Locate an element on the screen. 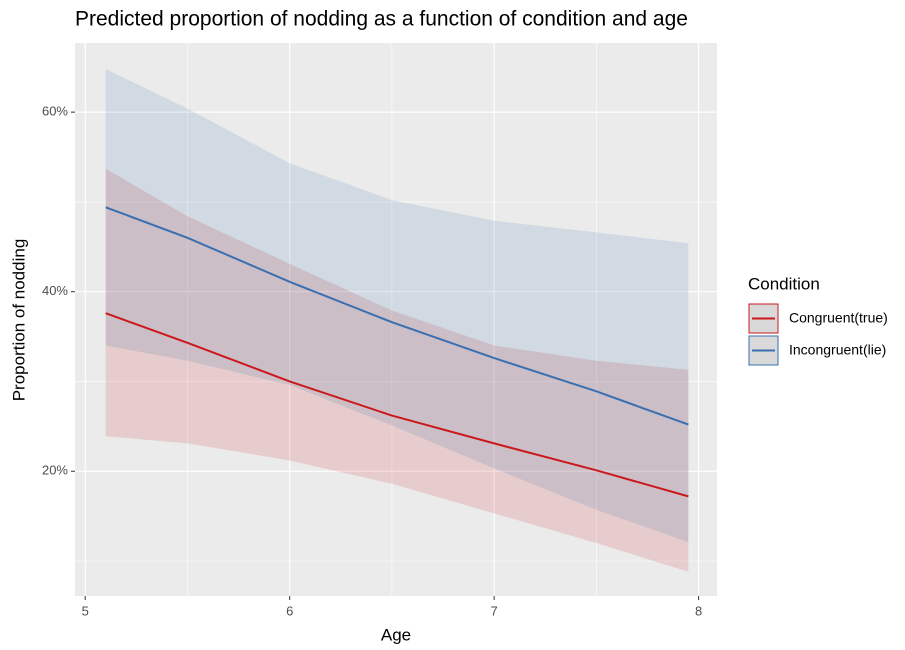 This screenshot has height=650, width=905. y-tick-label: 20% is located at coordinates (55, 470).